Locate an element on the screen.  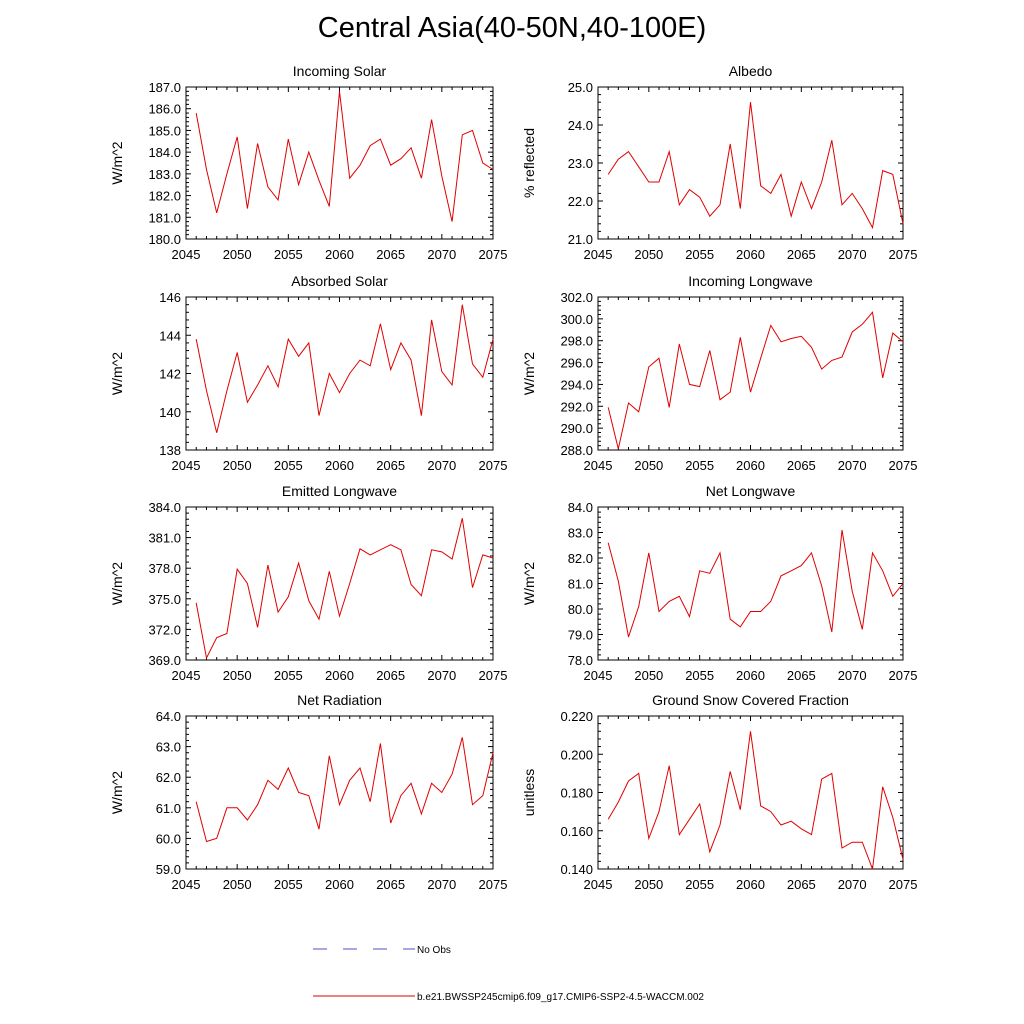
y-tick-label: 181.0 is located at coordinates (164, 217).